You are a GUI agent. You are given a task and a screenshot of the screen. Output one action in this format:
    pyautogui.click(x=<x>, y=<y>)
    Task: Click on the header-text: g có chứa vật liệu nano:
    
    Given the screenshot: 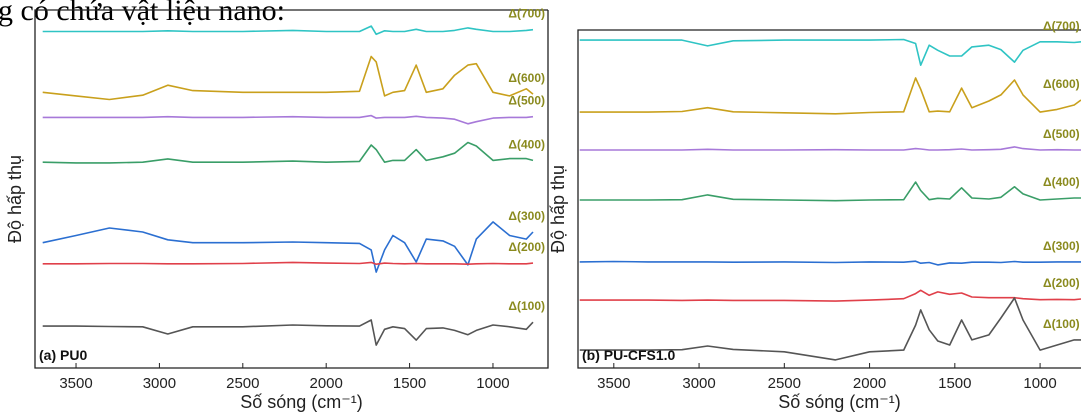 What is the action you would take?
    pyautogui.click(x=142, y=13)
    